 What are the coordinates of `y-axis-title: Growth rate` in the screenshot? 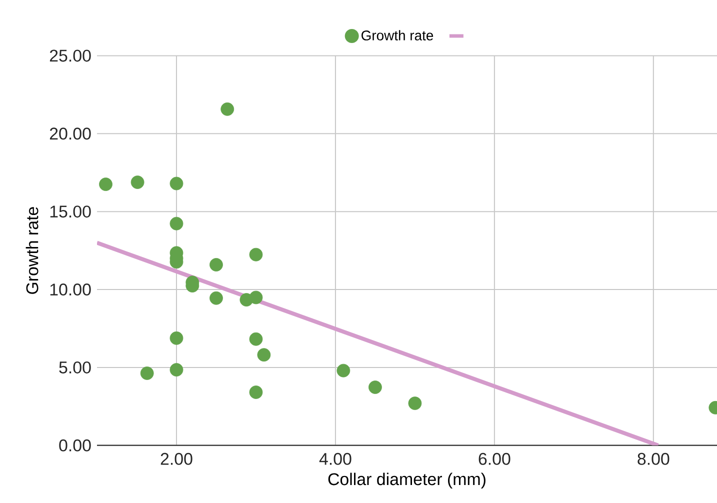 It's located at (32, 250).